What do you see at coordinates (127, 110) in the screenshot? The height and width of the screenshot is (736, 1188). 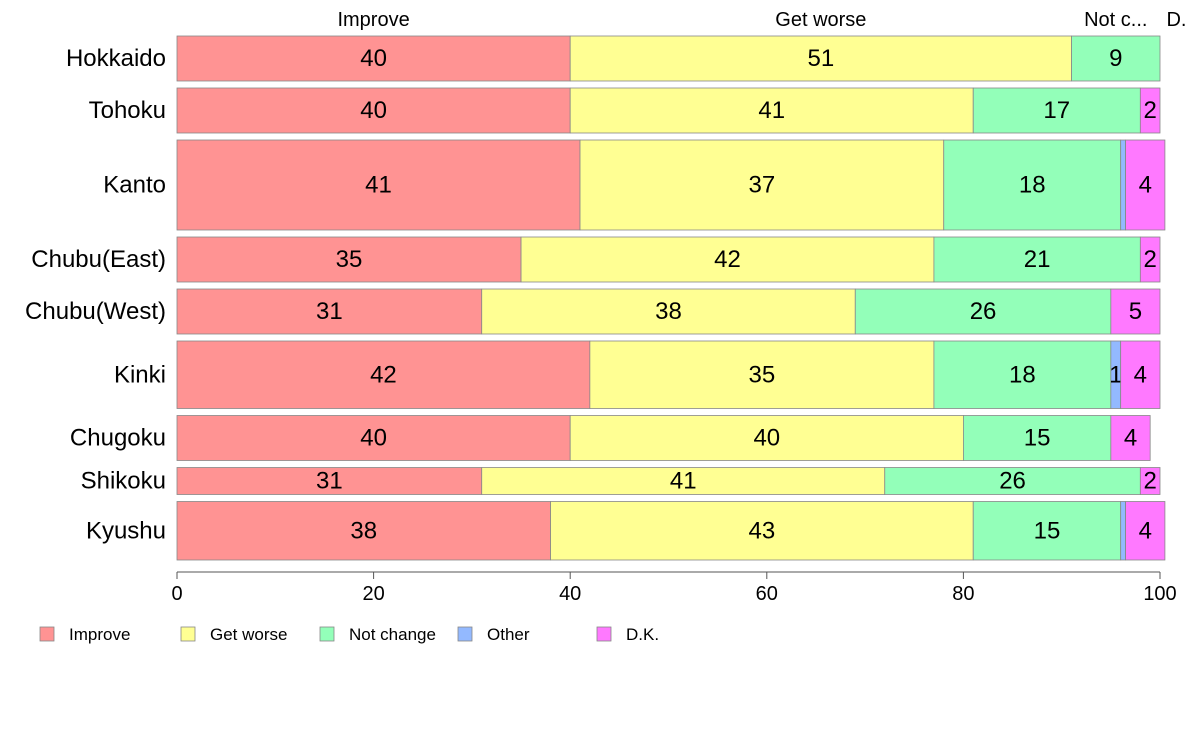 I see `category-label: Tohoku` at bounding box center [127, 110].